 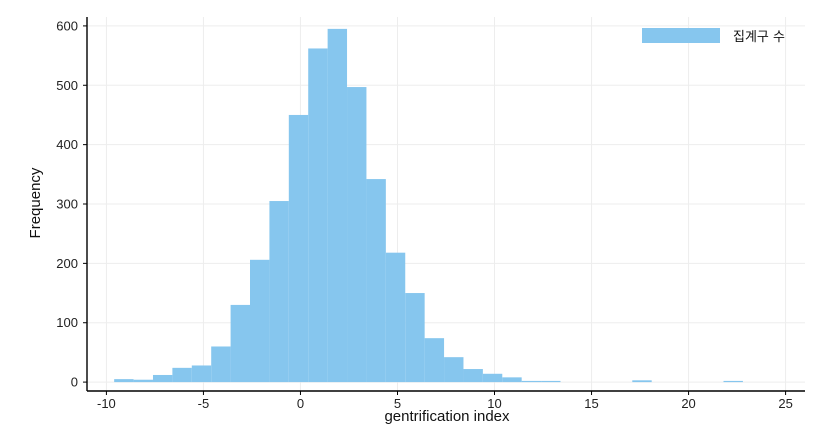 I want to click on legend: 집계구 수, so click(x=713, y=36).